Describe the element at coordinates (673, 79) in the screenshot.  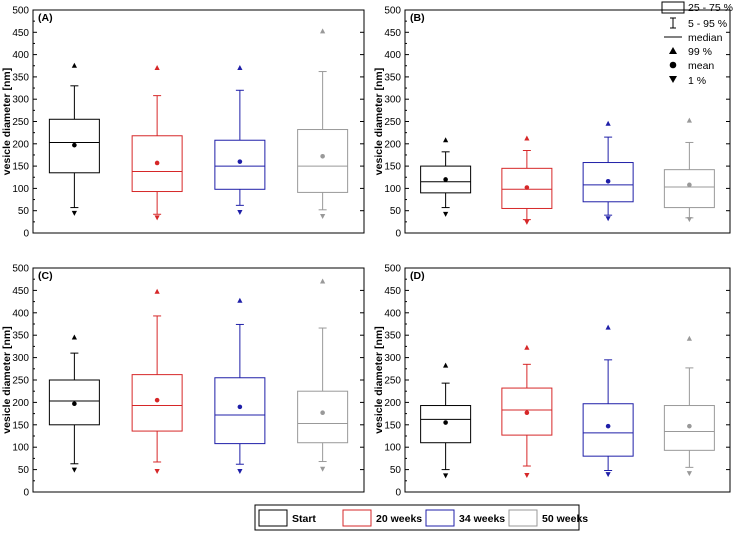
I see `key-p1-marker` at that location.